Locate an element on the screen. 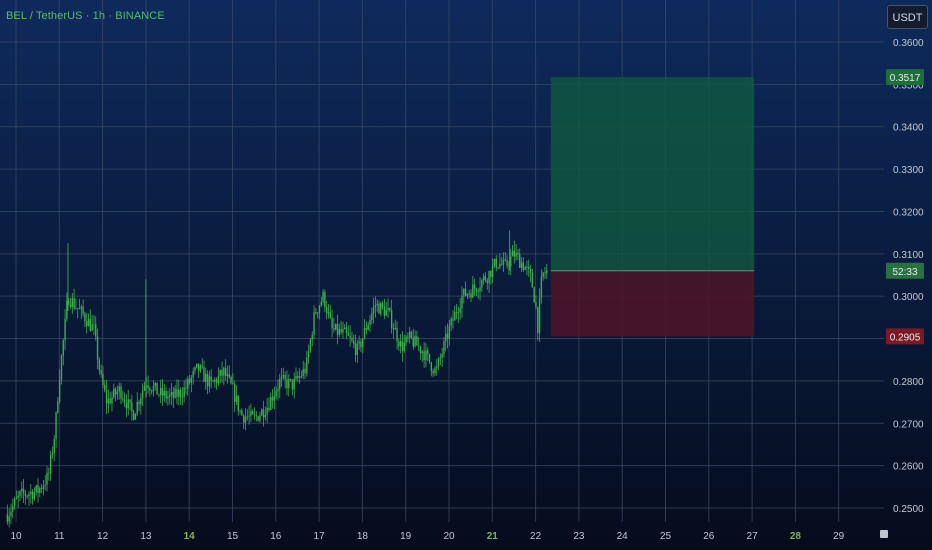  date-tick-label: 24 is located at coordinates (623, 536).